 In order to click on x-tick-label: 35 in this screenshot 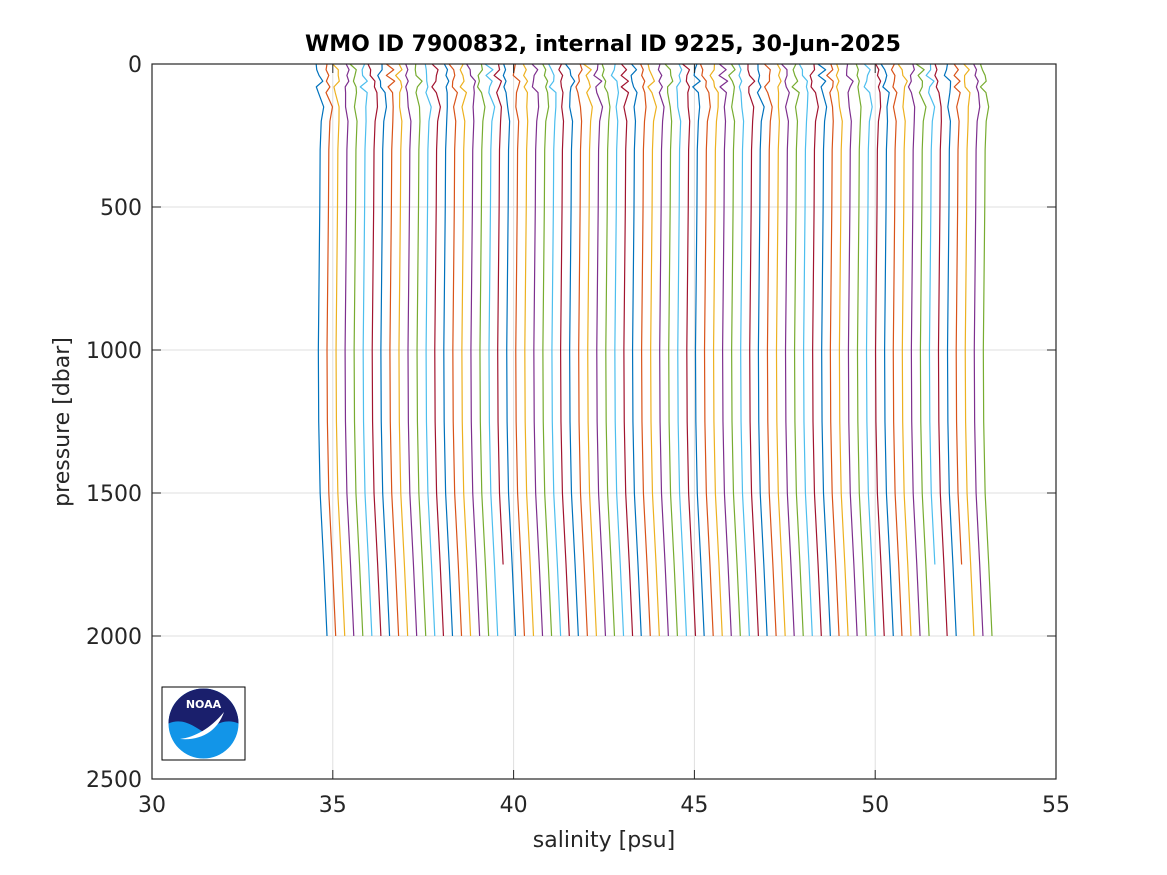, I will do `click(333, 805)`.